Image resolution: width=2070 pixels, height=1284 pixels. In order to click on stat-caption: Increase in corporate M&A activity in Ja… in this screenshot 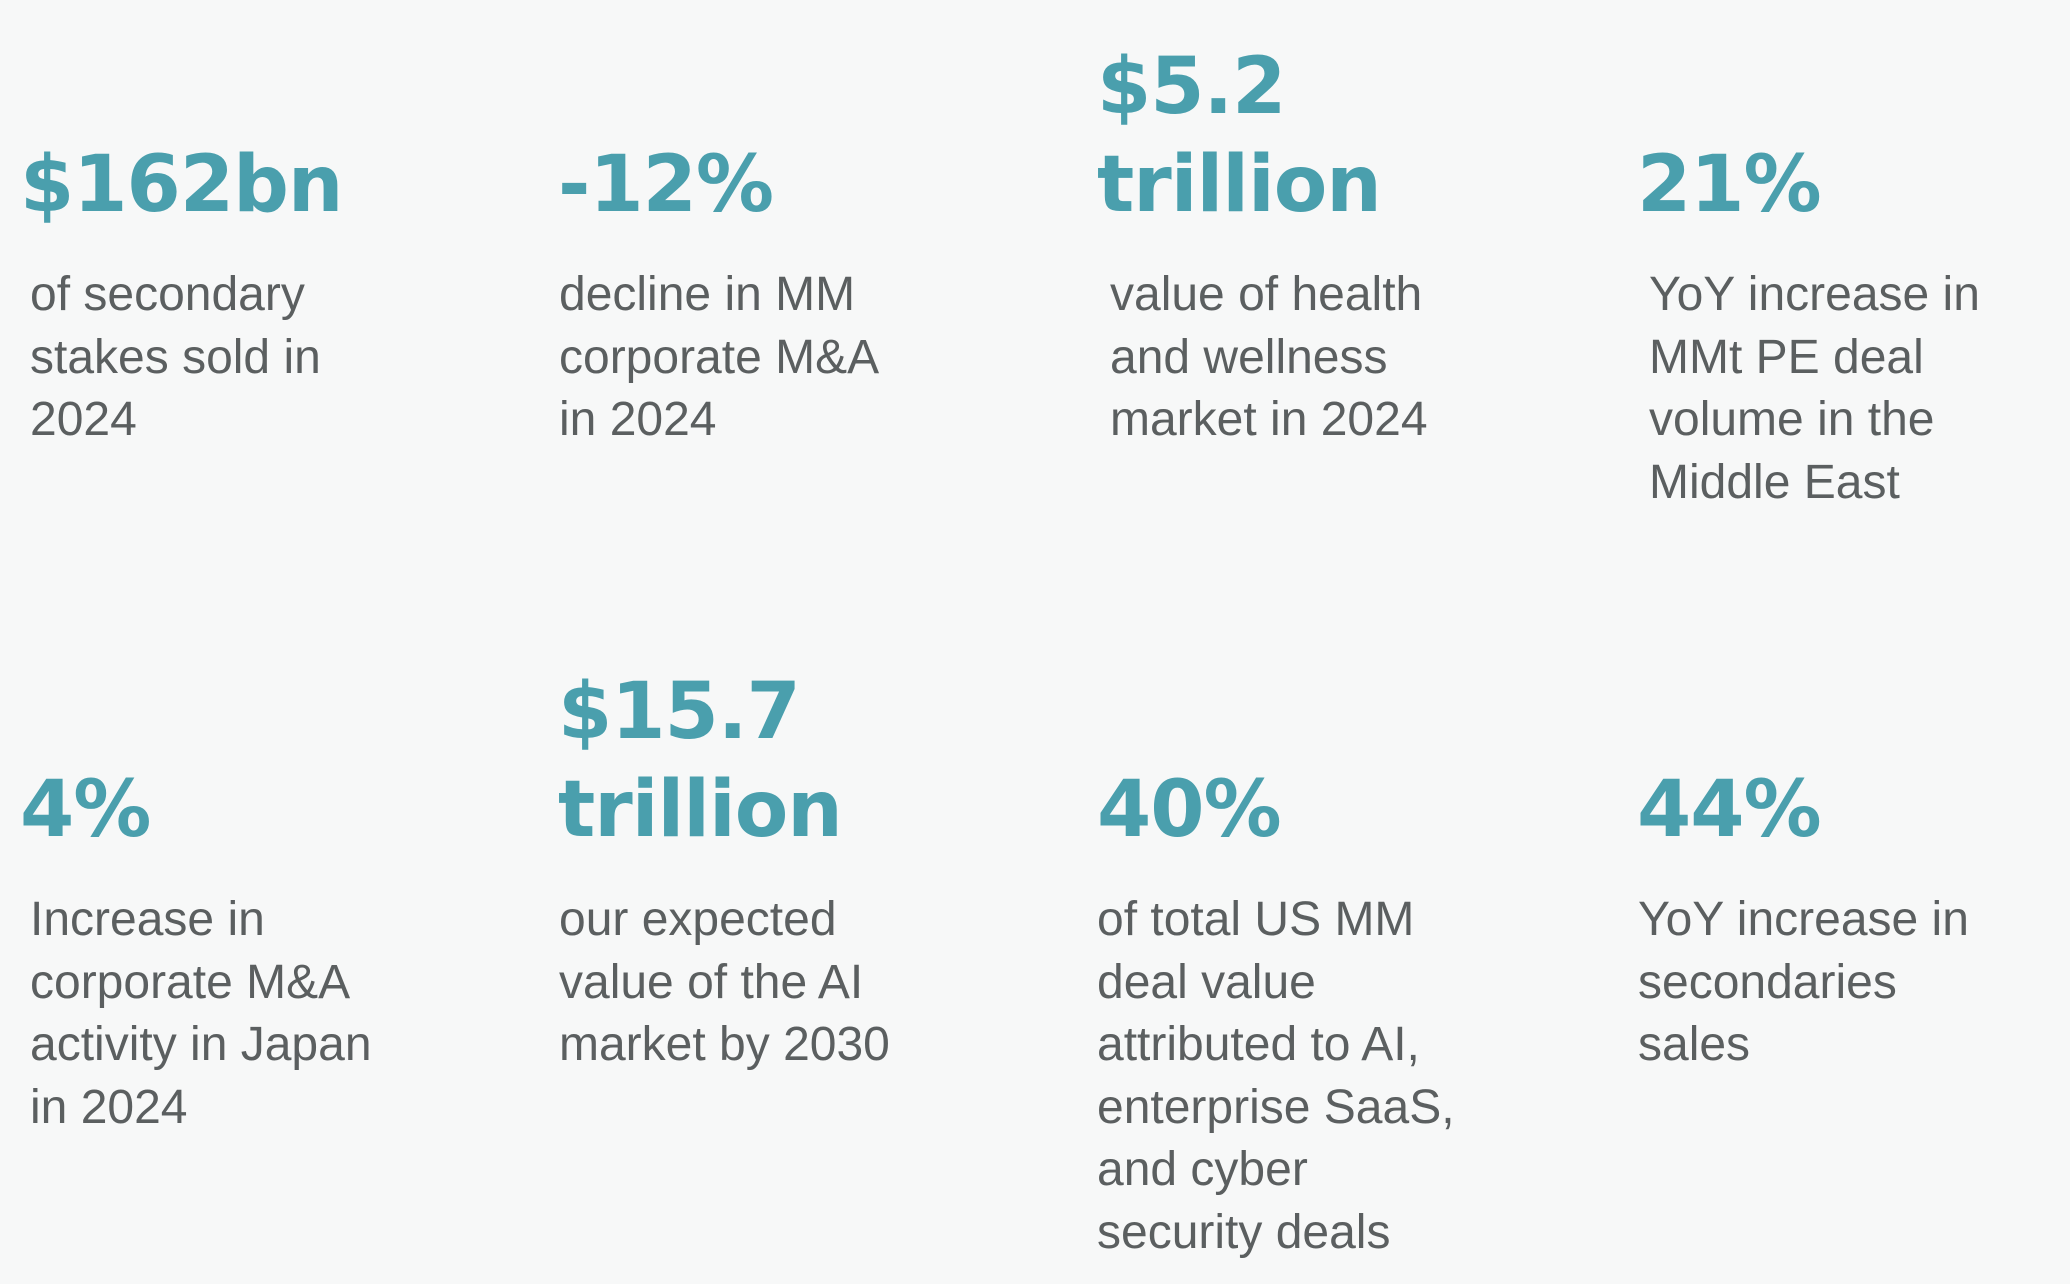, I will do `click(201, 1013)`.